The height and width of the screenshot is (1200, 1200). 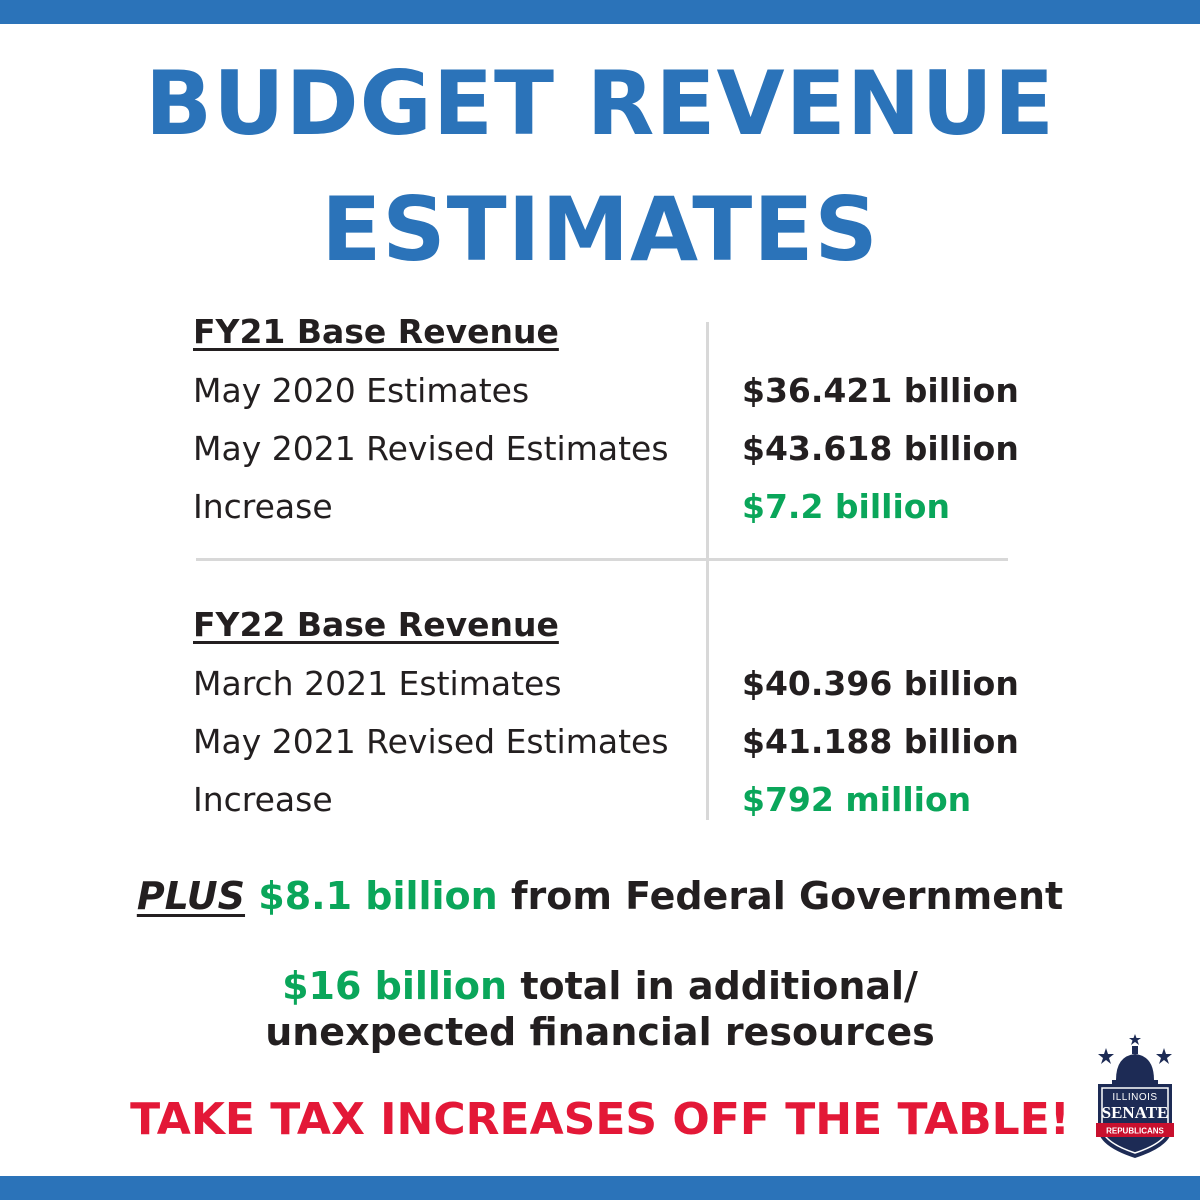 What do you see at coordinates (378, 896) in the screenshot?
I see `federal-amount: $8.1 billion` at bounding box center [378, 896].